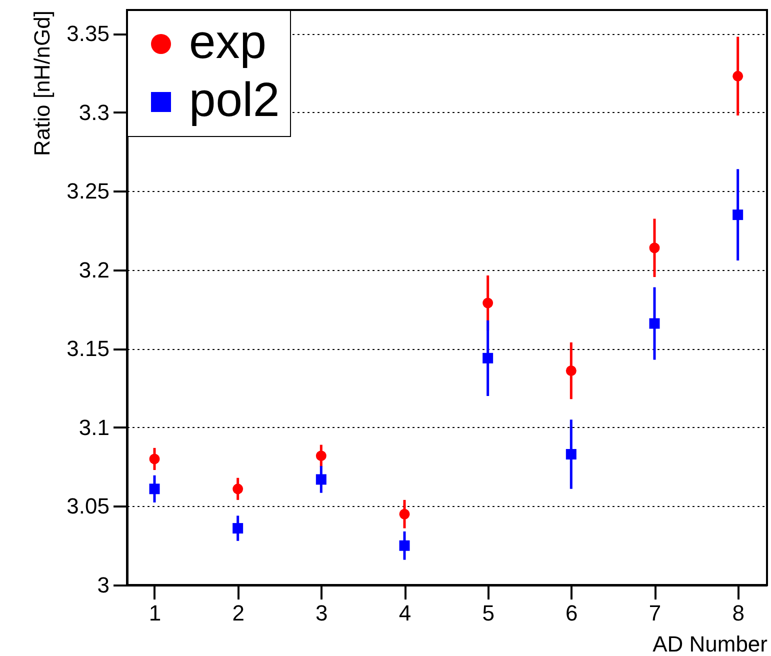  Describe the element at coordinates (103, 585) in the screenshot. I see `y-tick-label: 3` at that location.